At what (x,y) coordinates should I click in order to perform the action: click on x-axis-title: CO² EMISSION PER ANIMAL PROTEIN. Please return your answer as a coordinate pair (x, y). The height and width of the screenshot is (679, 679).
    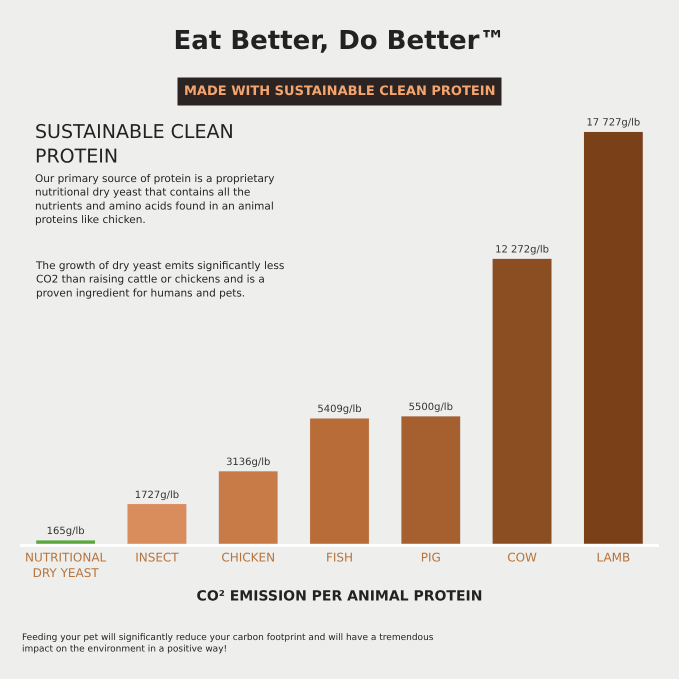
    Looking at the image, I should click on (339, 596).